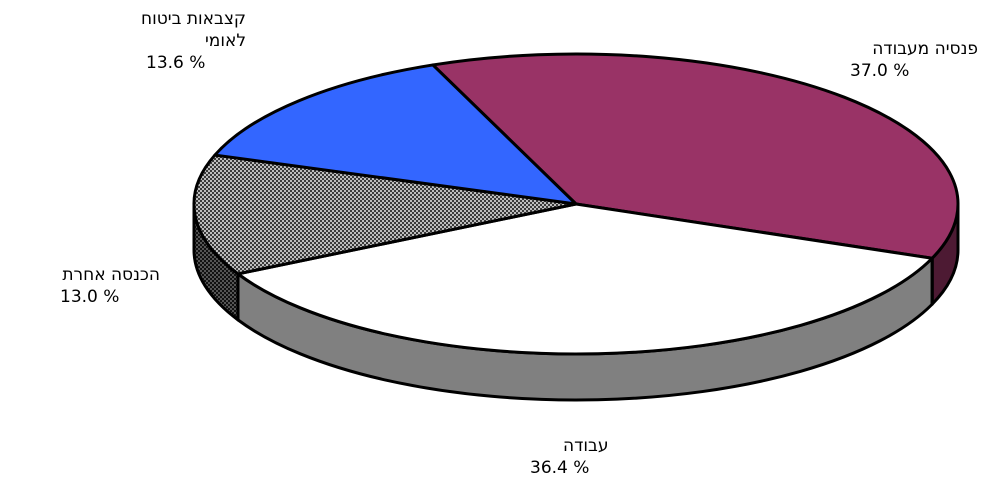 Image resolution: width=1000 pixels, height=493 pixels. I want to click on slice-percent: 13.6 %, so click(176, 63).